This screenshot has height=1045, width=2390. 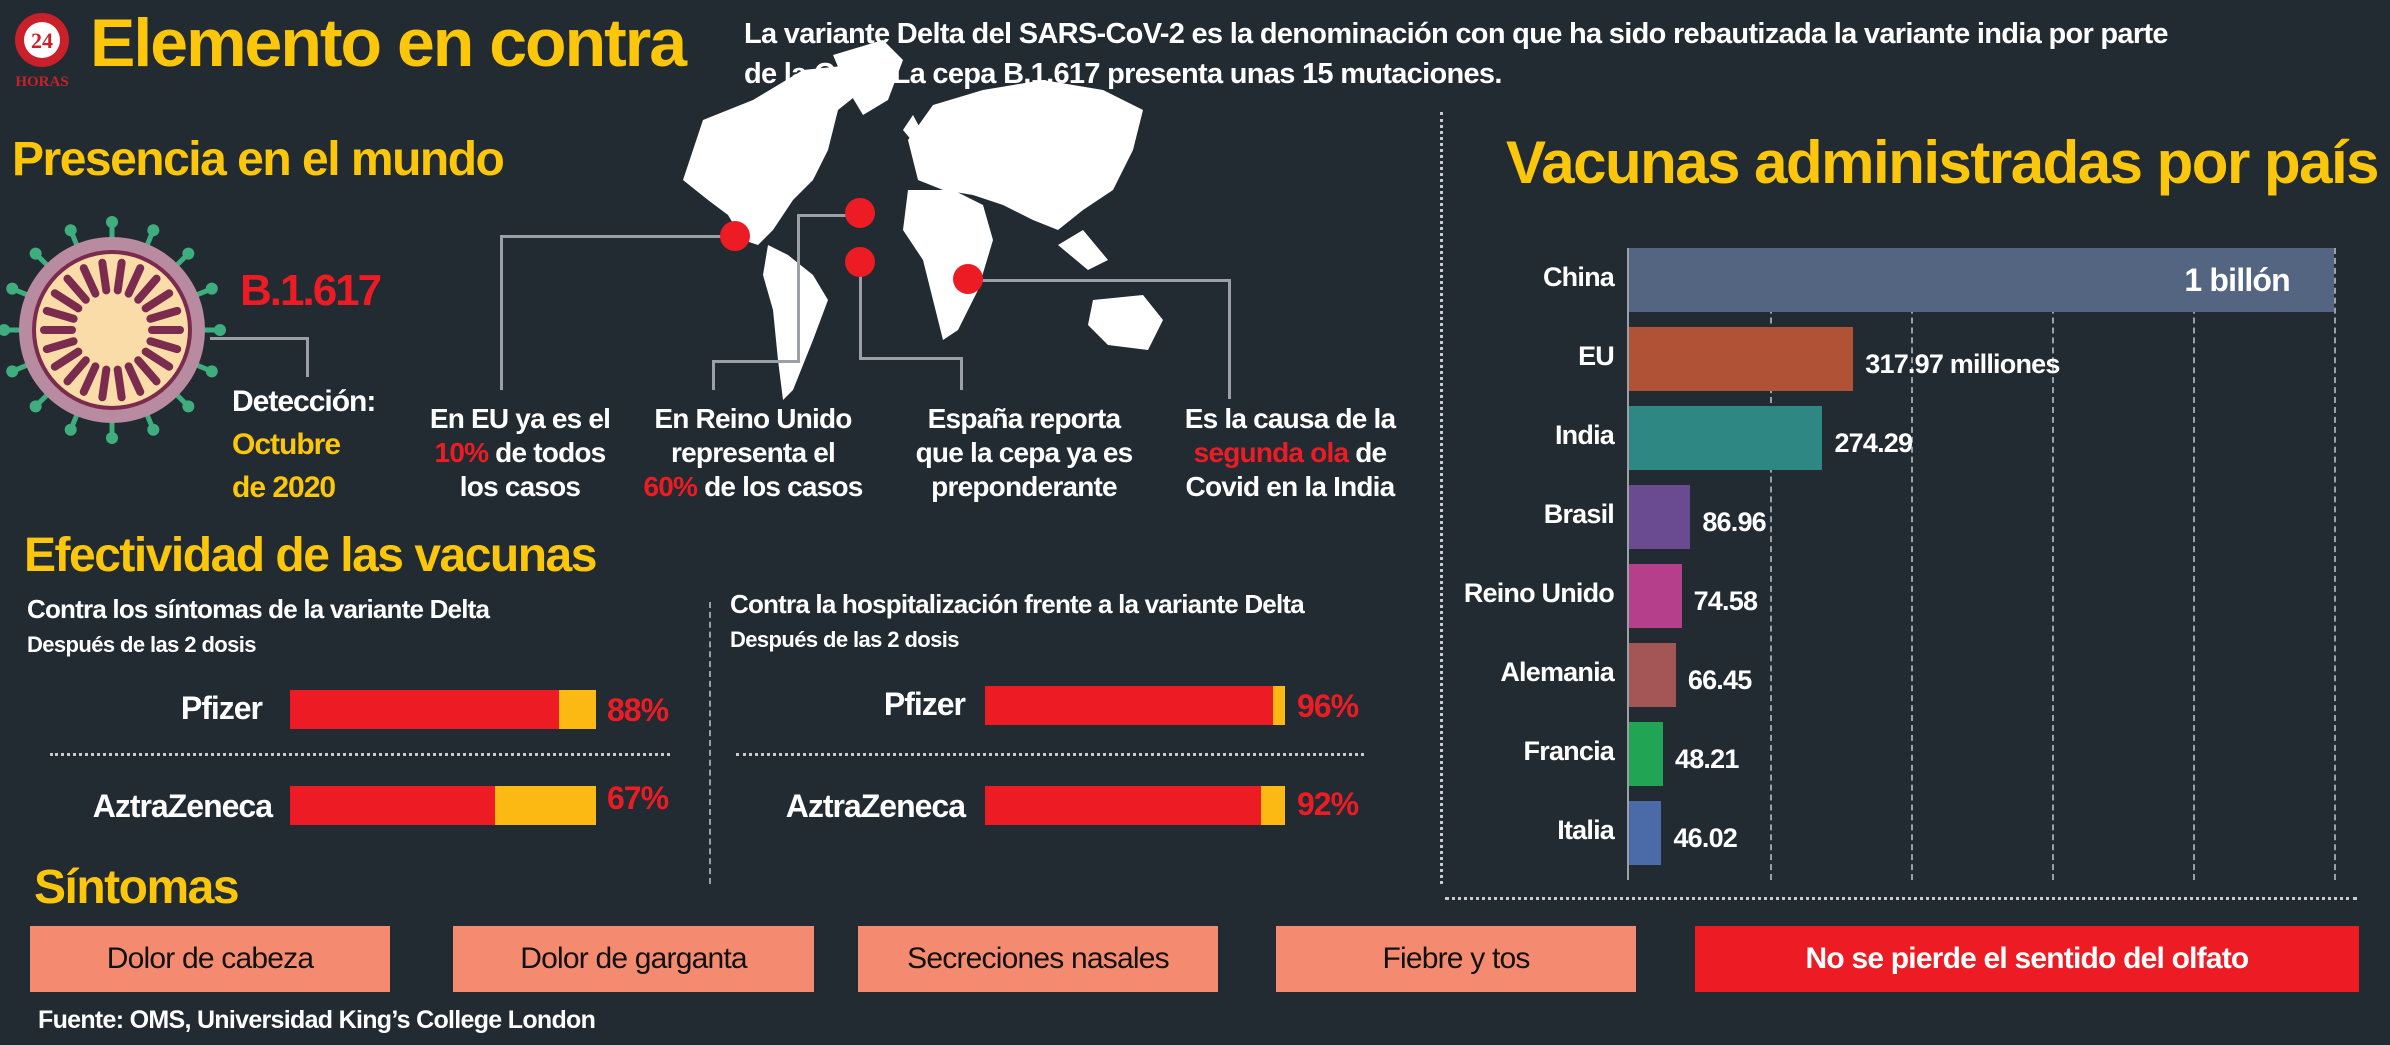 I want to click on vaccine-name: Pfizer, so click(x=924, y=704).